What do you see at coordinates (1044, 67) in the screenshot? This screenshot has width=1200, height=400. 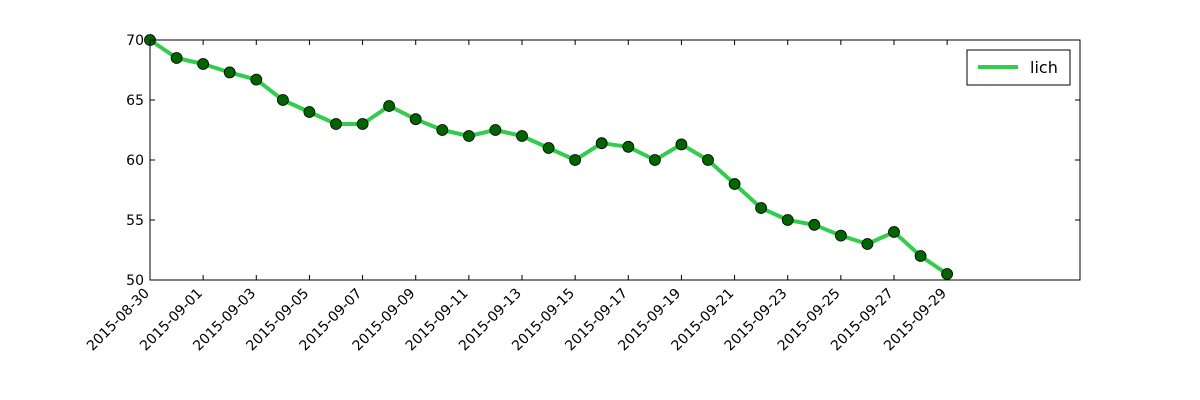 I see `legend-label: lich` at bounding box center [1044, 67].